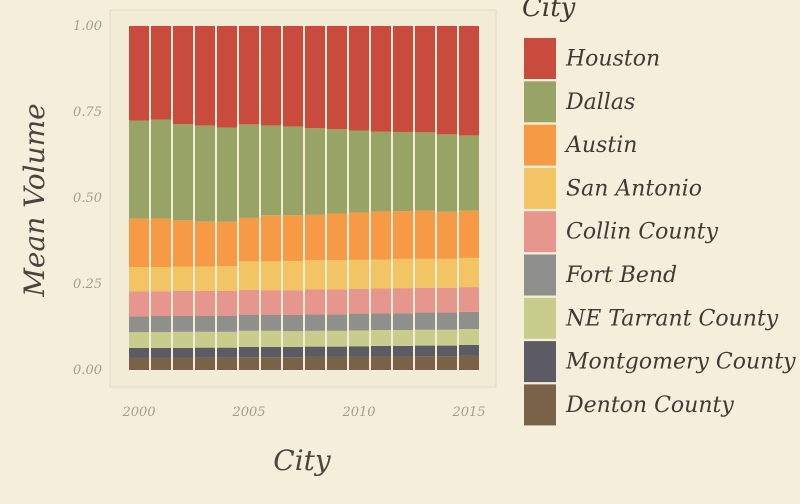 Image resolution: width=800 pixels, height=504 pixels. What do you see at coordinates (248, 412) in the screenshot?
I see `x-tick-label: 2005` at bounding box center [248, 412].